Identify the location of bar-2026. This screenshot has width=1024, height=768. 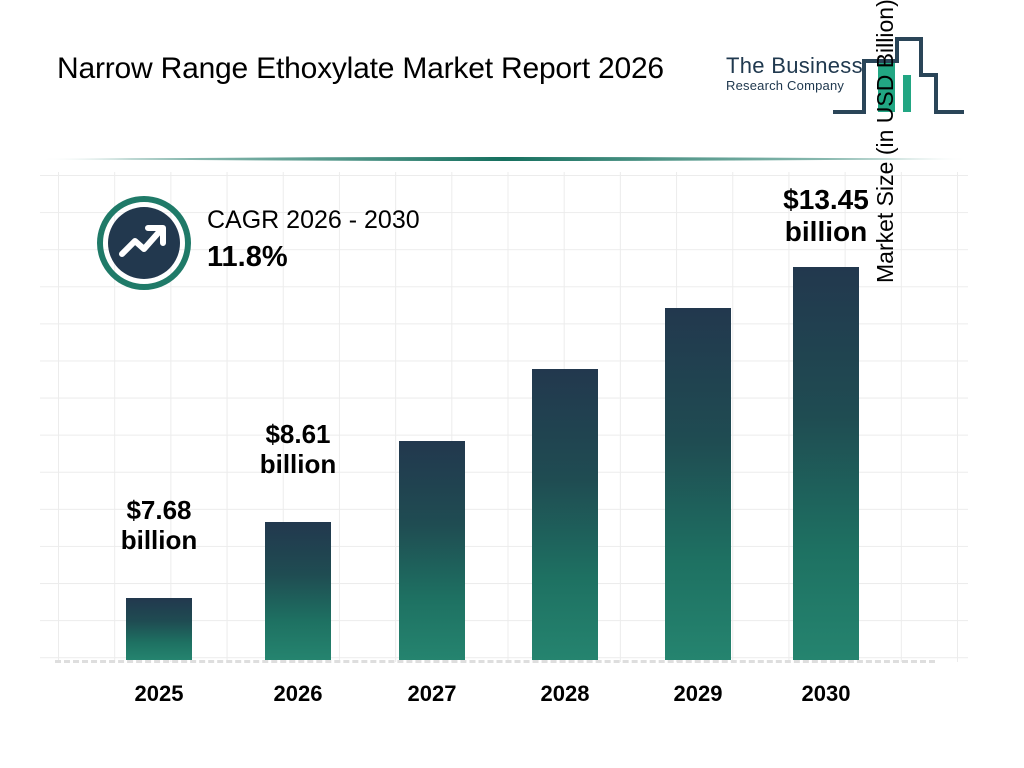
(298, 591).